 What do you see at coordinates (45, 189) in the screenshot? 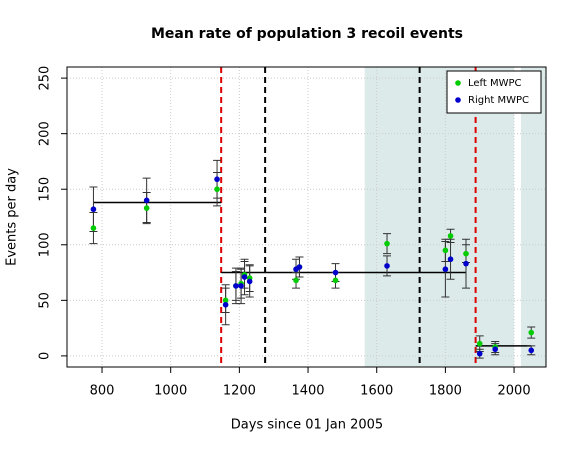
I see `y-tick-label: 150` at bounding box center [45, 189].